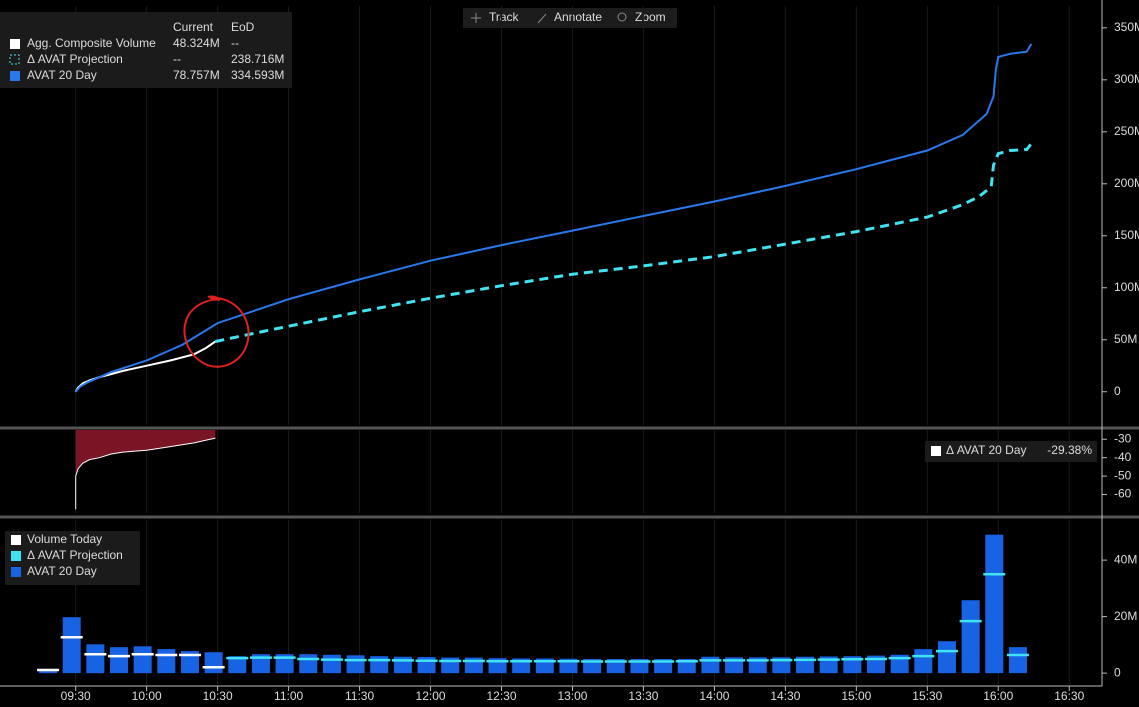 The width and height of the screenshot is (1139, 707). What do you see at coordinates (501, 696) in the screenshot?
I see `x-tick-label: 12:30` at bounding box center [501, 696].